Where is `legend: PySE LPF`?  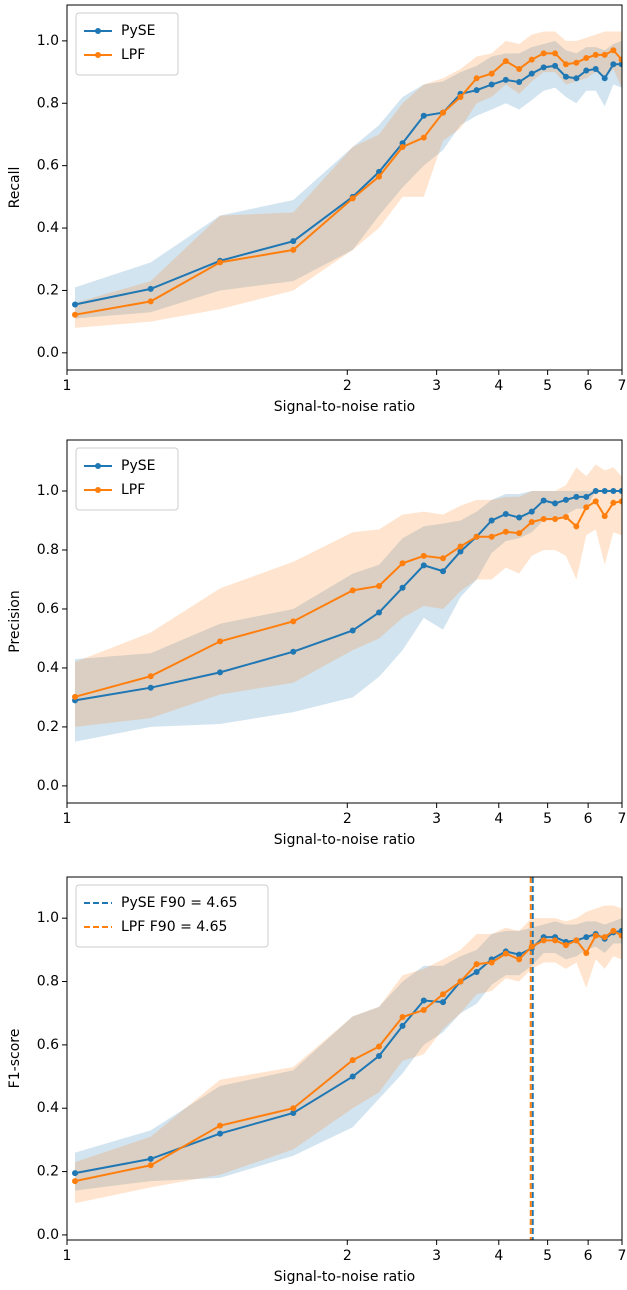
legend: PySE LPF is located at coordinates (127, 479).